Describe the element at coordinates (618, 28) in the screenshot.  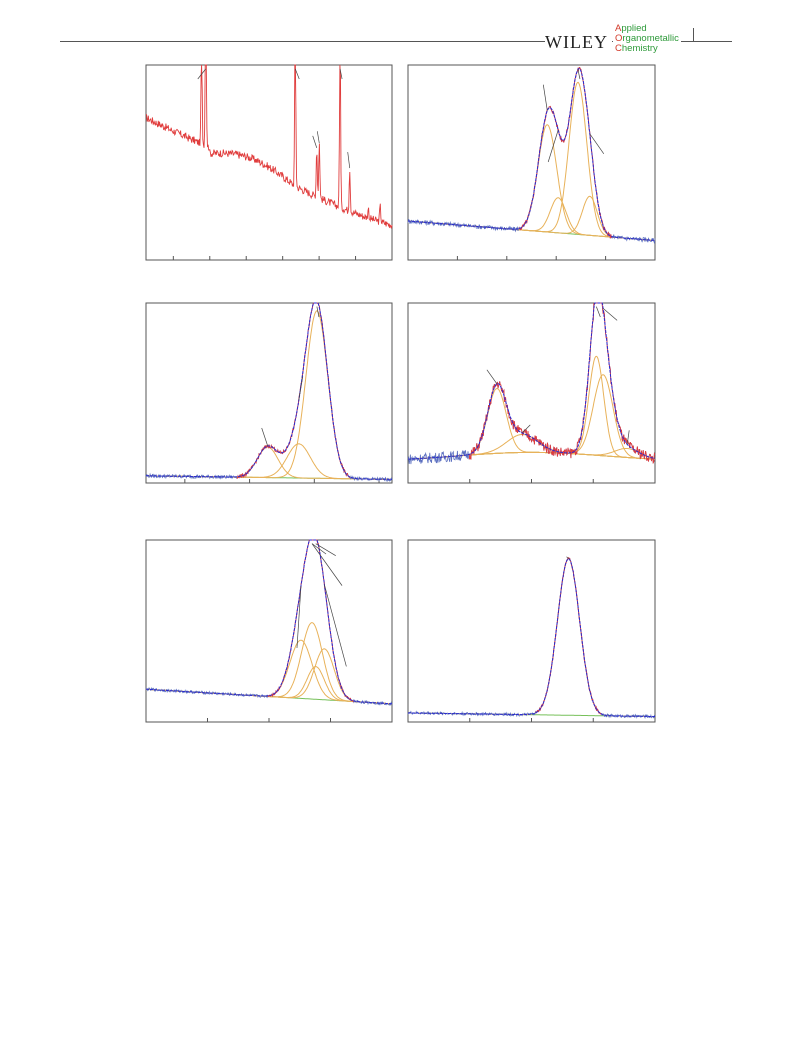
I see `journal-cap-a: A` at that location.